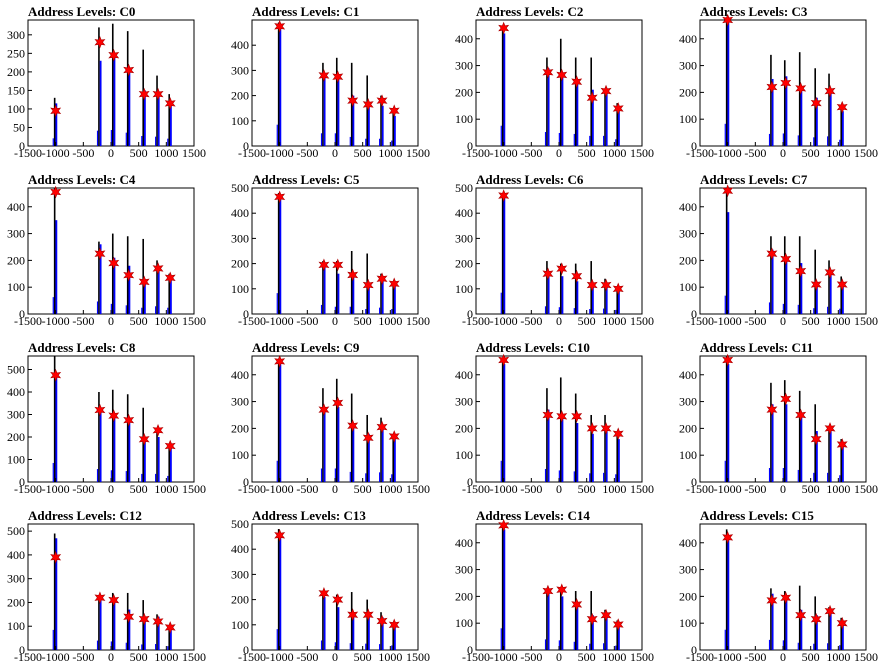  Describe the element at coordinates (309, 515) in the screenshot. I see `panel-title: Address Levels: C13` at that location.